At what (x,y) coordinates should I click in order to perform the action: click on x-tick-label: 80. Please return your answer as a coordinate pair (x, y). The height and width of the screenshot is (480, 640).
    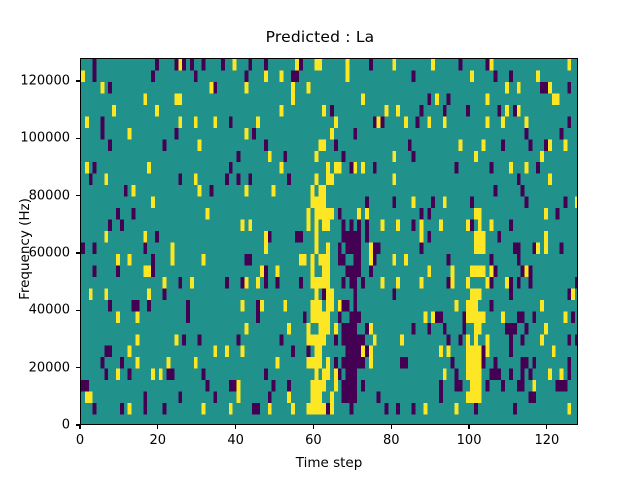
    Looking at the image, I should click on (391, 440).